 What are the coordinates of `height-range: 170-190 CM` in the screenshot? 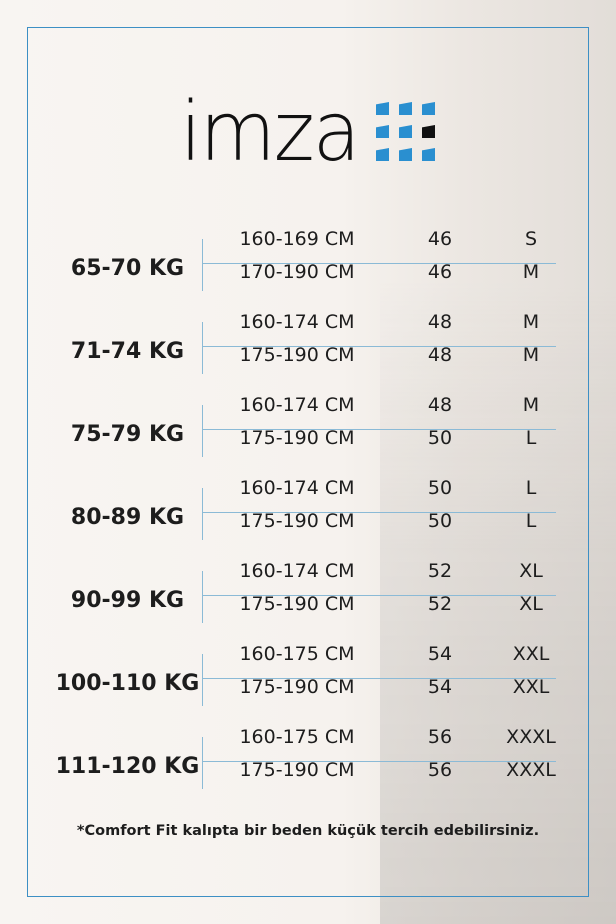 It's located at (297, 272).